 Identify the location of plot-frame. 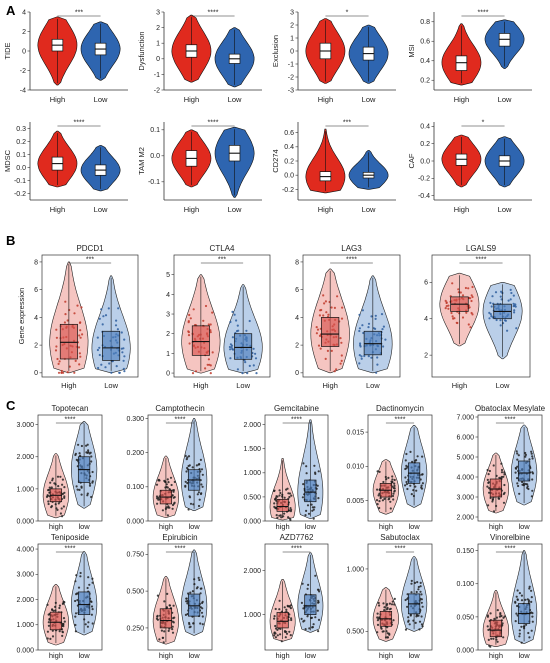
(510, 597).